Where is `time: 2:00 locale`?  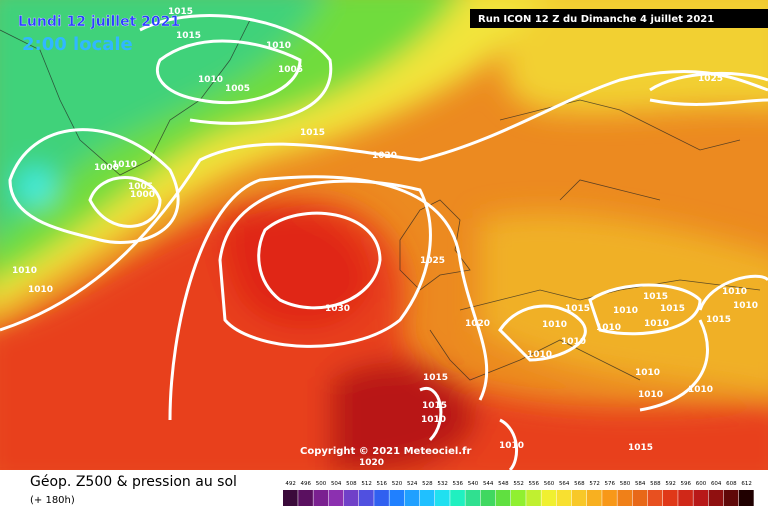 time: 2:00 locale is located at coordinates (77, 44).